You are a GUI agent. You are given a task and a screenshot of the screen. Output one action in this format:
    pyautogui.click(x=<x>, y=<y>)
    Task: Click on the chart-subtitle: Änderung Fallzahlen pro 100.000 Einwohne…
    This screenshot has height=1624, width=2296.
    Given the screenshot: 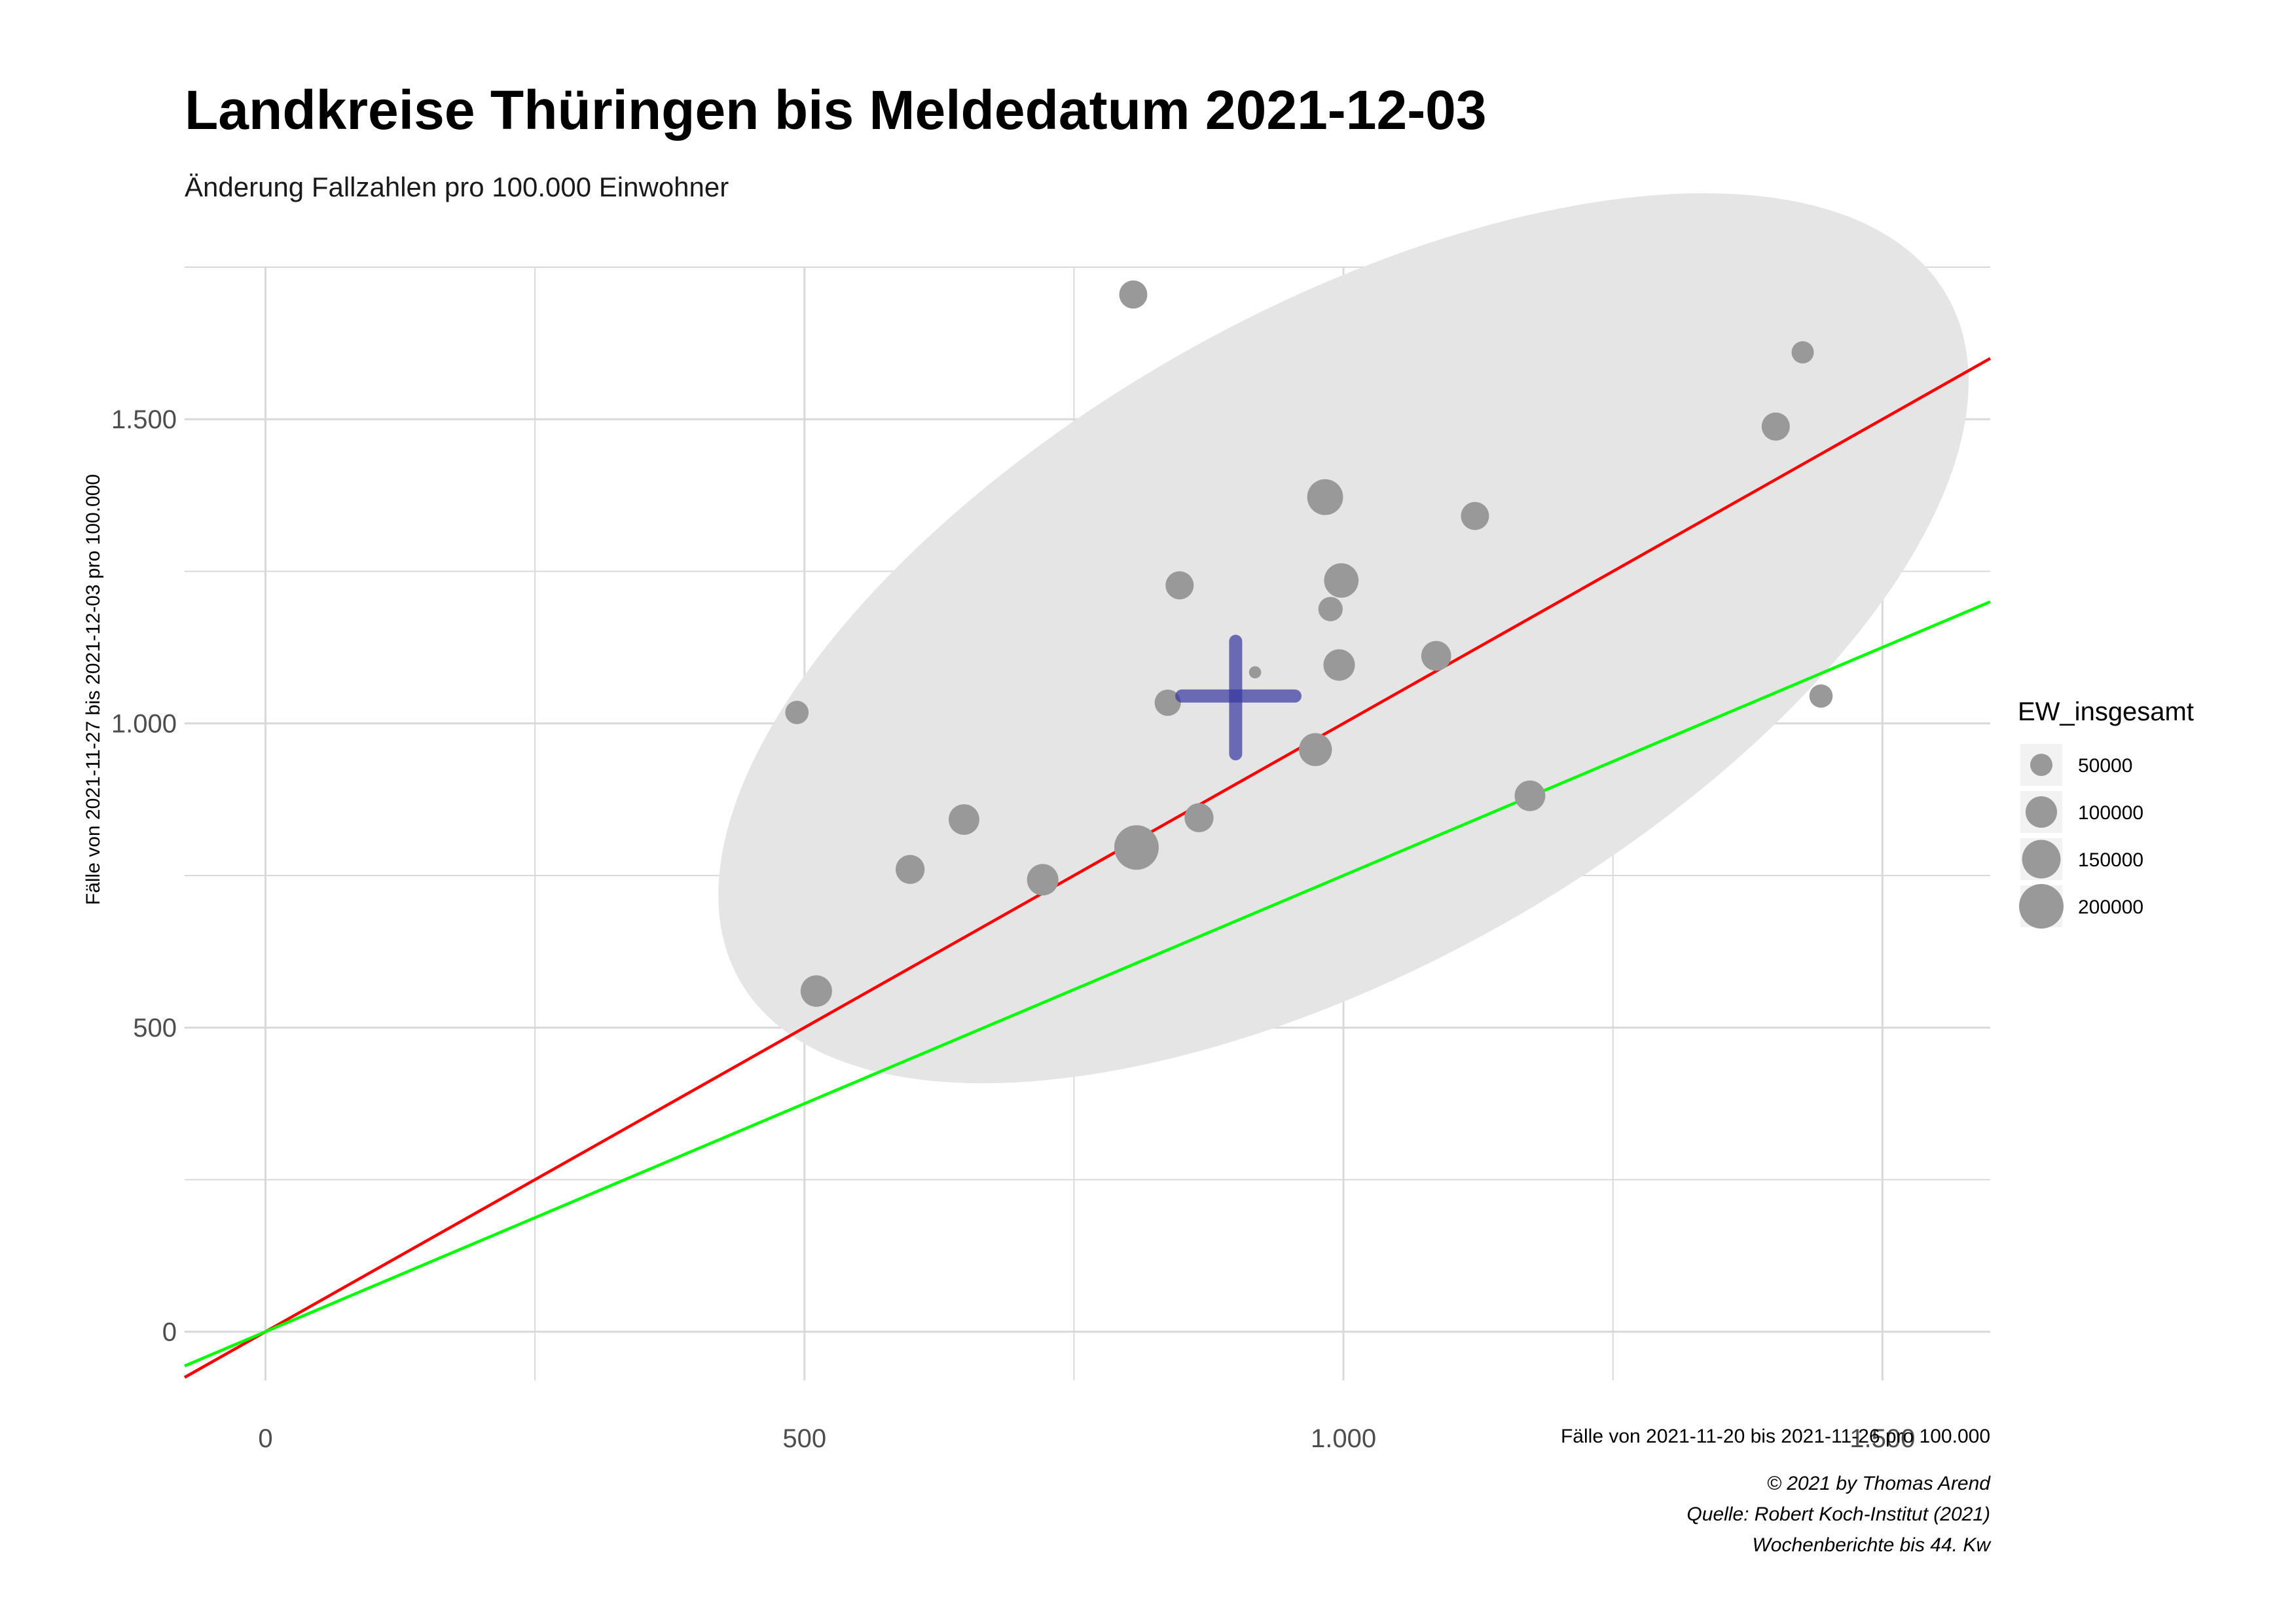 What is the action you would take?
    pyautogui.click(x=457, y=187)
    